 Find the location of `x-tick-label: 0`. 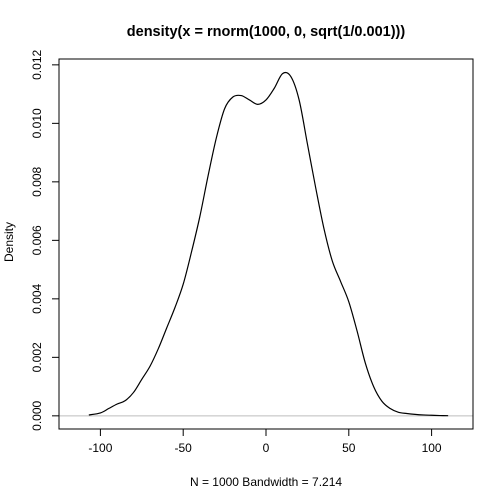

x-tick-label: 0 is located at coordinates (266, 448).